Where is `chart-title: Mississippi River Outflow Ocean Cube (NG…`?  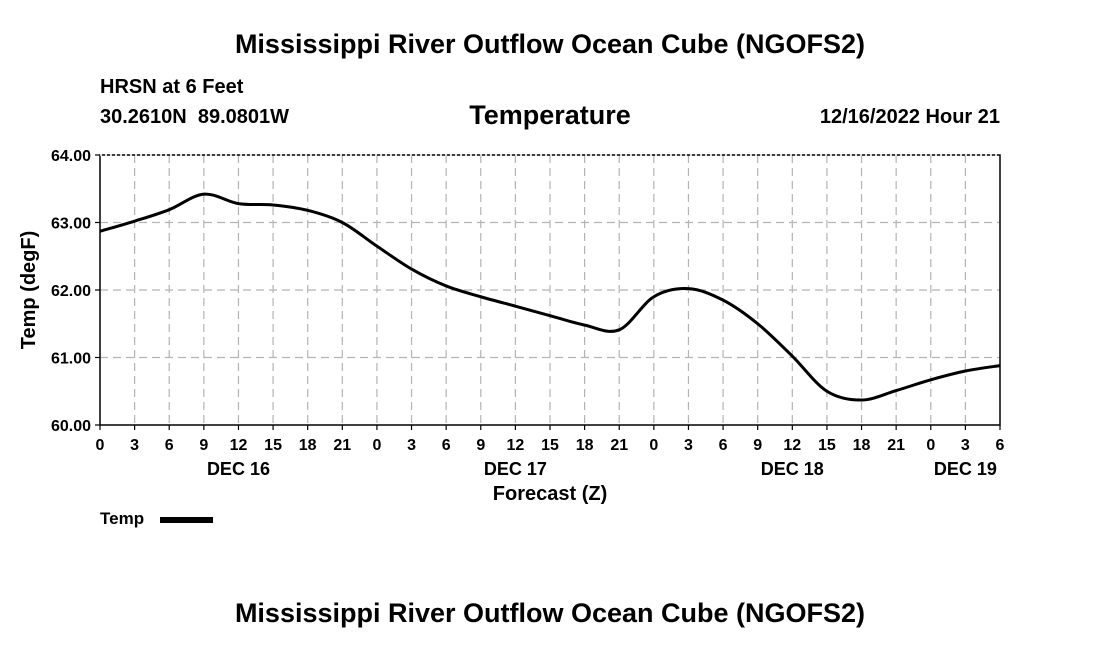 chart-title: Mississippi River Outflow Ocean Cube (NG… is located at coordinates (550, 44).